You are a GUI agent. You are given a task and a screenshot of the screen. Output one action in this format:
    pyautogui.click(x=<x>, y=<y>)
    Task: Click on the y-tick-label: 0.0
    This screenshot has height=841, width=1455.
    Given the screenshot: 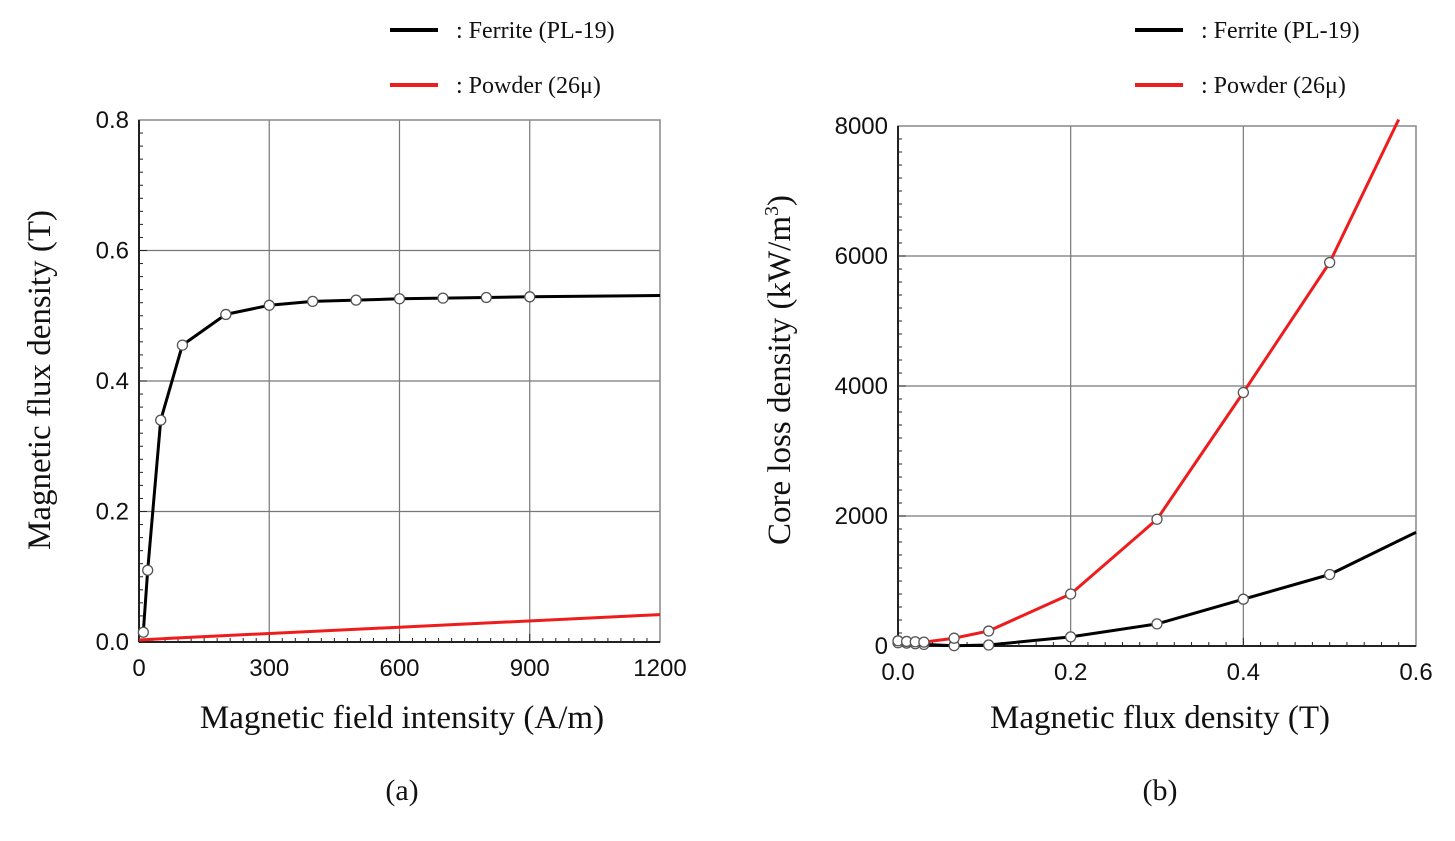 What is the action you would take?
    pyautogui.click(x=112, y=642)
    